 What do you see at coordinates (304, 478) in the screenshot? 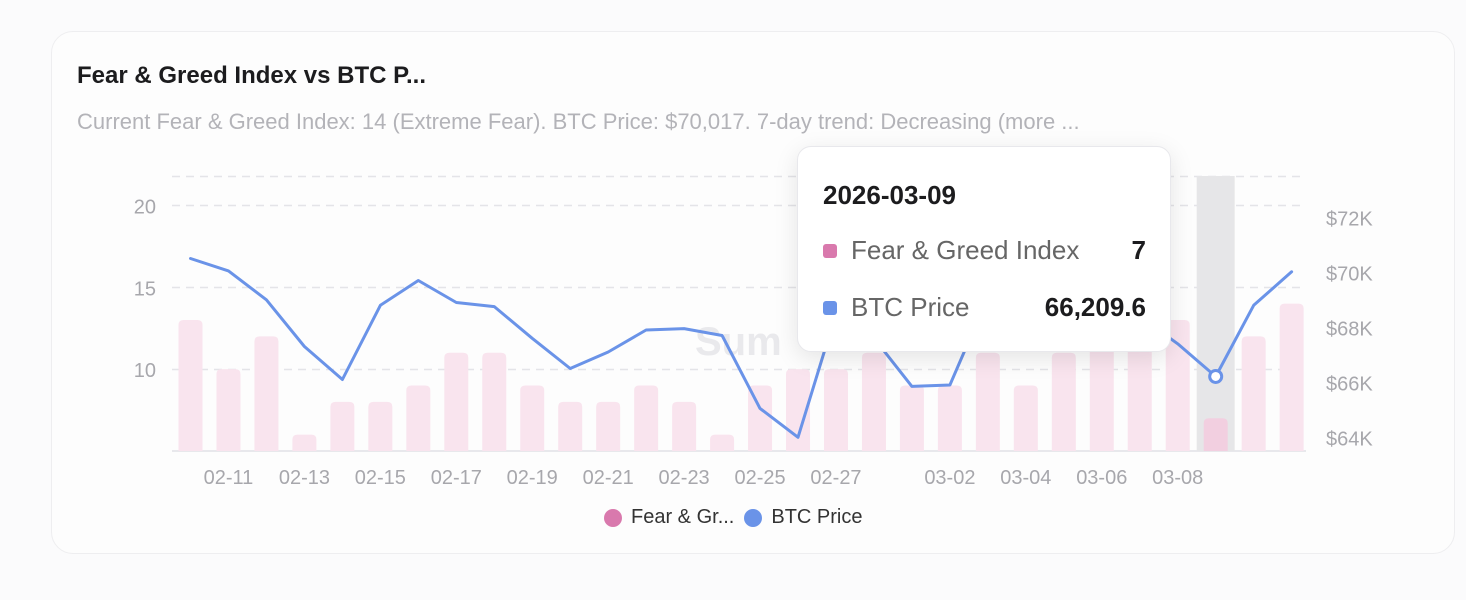
I see `x-tick-label: 02-13` at bounding box center [304, 478].